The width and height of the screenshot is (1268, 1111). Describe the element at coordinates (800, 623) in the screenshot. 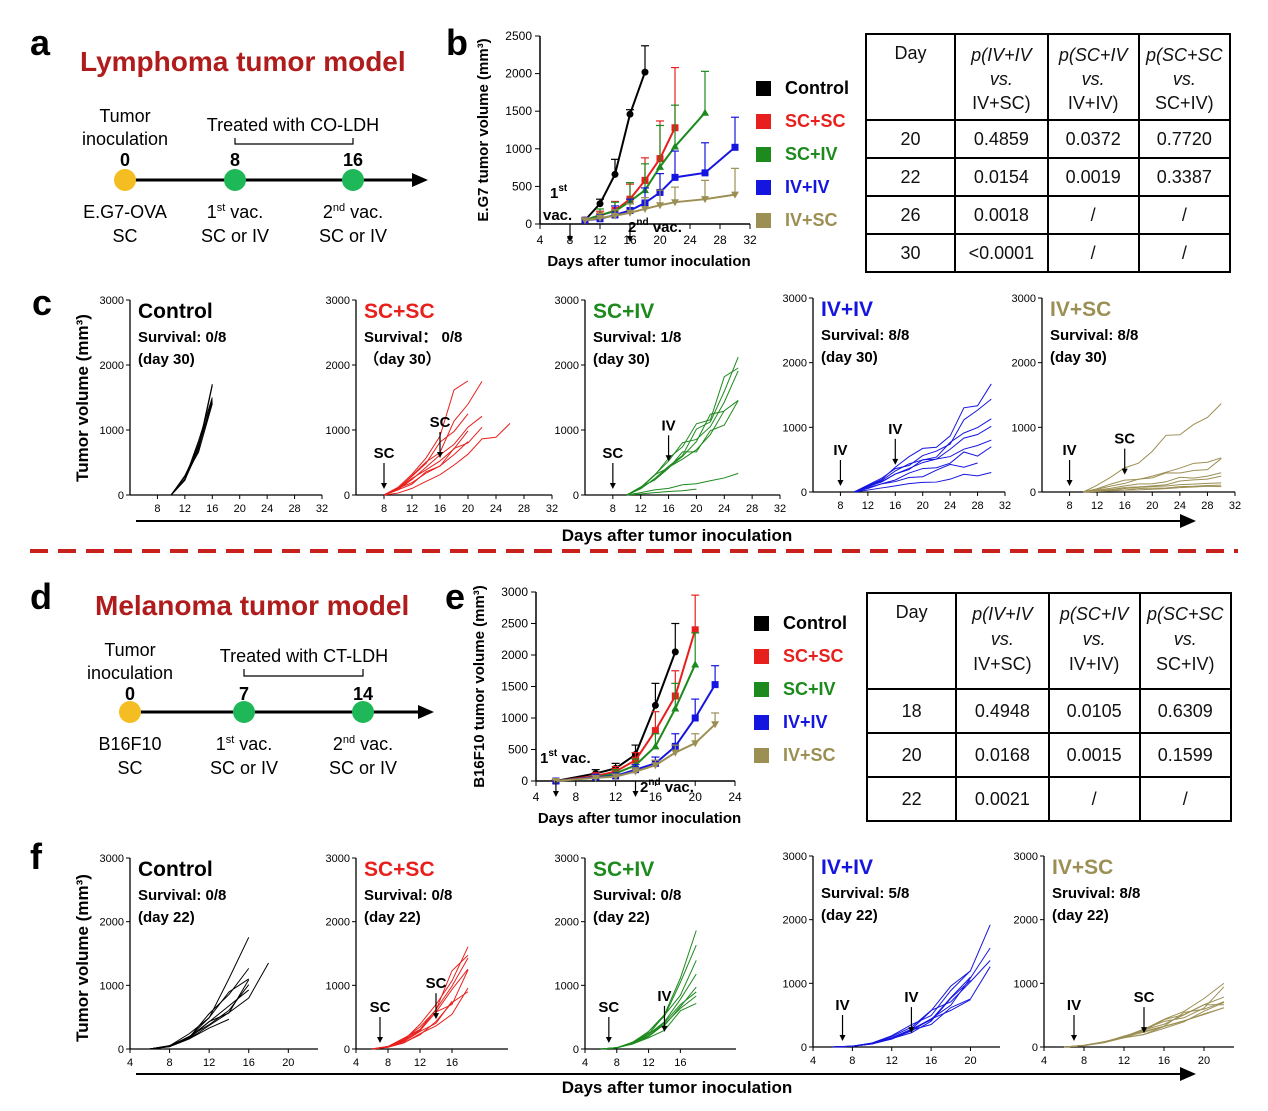

I see `legend-item-control: Control` at that location.